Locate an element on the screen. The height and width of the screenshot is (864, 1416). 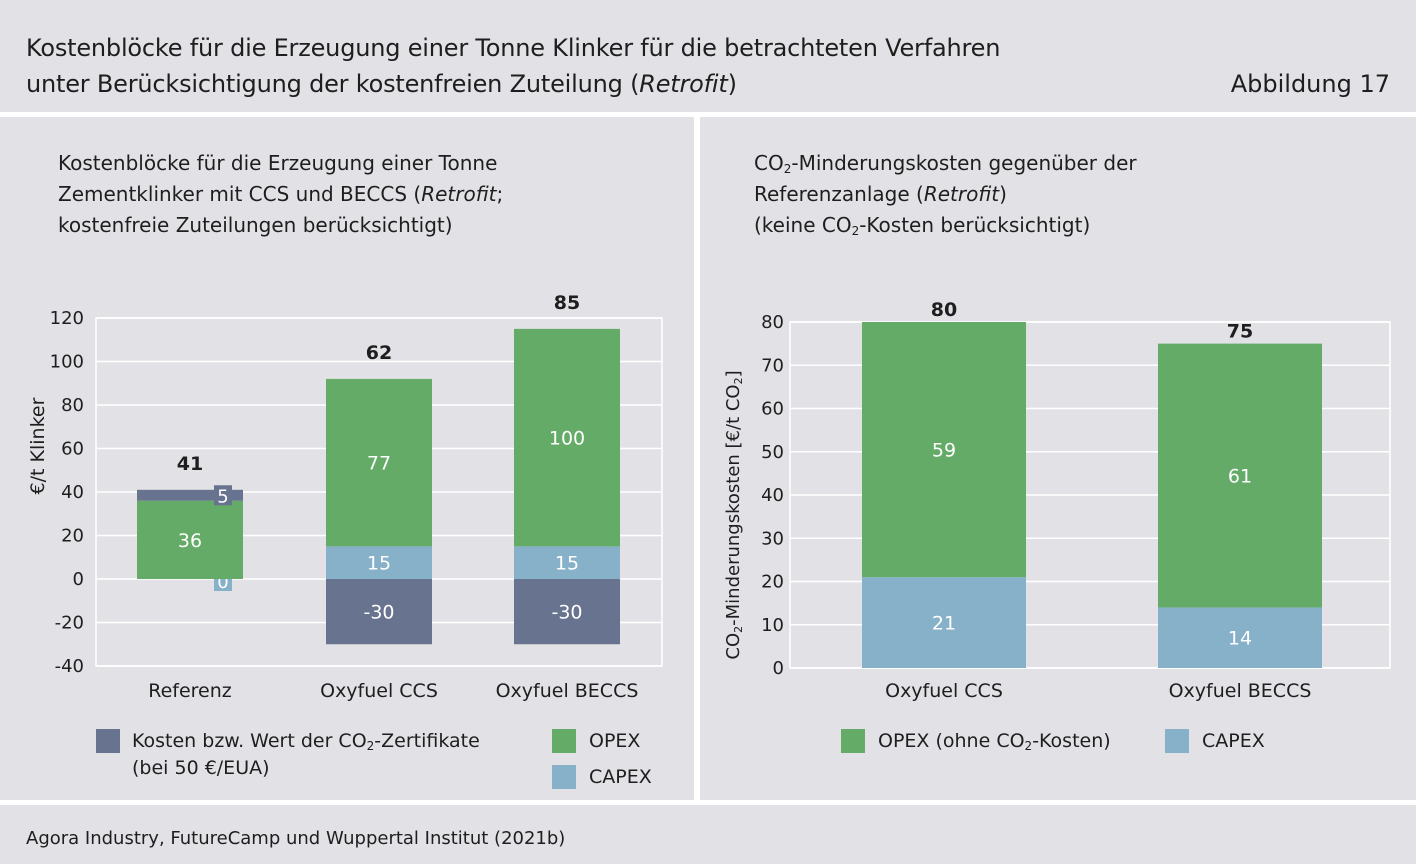
legend-opex-right-sub: 2 is located at coordinates (1028, 746).